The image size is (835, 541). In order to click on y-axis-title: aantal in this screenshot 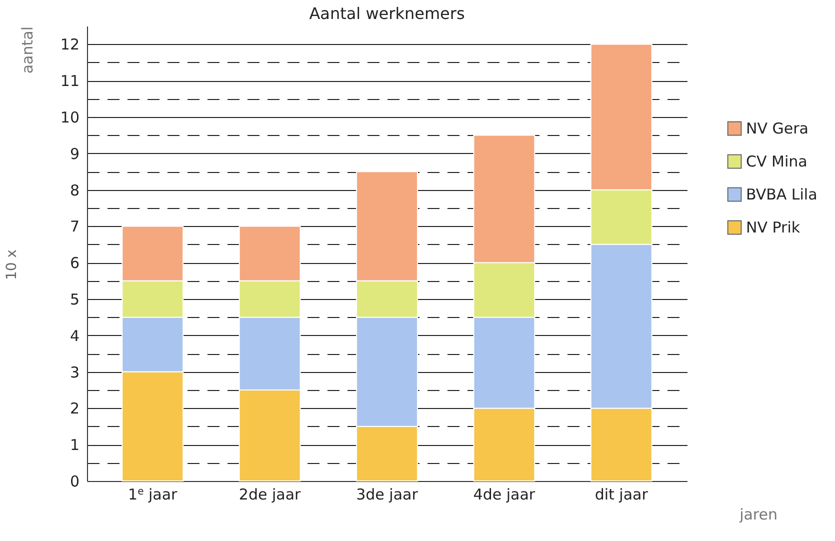, I will do `click(27, 50)`.